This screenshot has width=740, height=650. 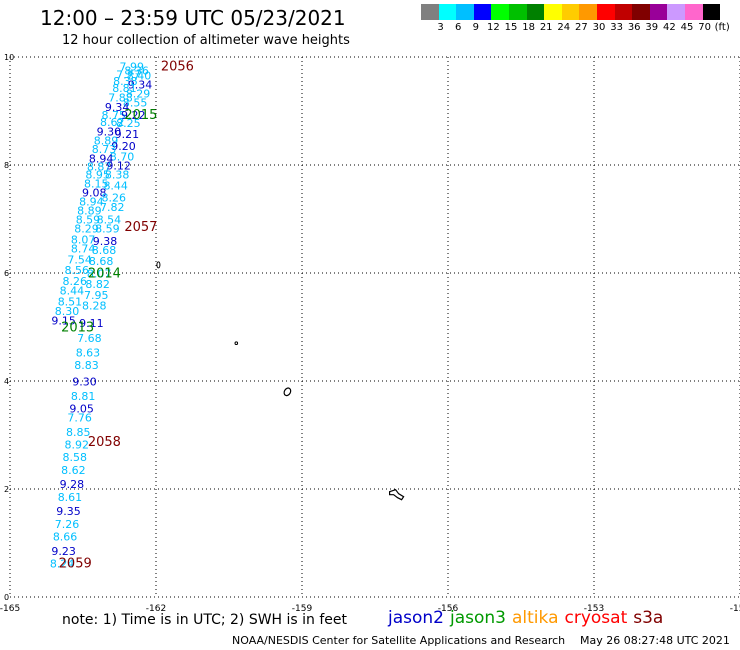 What do you see at coordinates (596, 618) in the screenshot?
I see `satellite-legend-item: cryosat` at bounding box center [596, 618].